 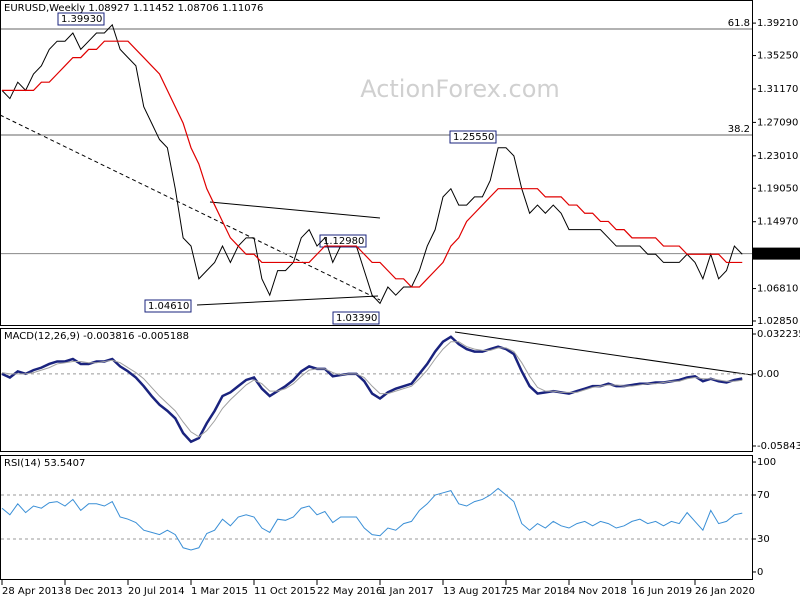 I want to click on macd-trendline, so click(x=603, y=353).